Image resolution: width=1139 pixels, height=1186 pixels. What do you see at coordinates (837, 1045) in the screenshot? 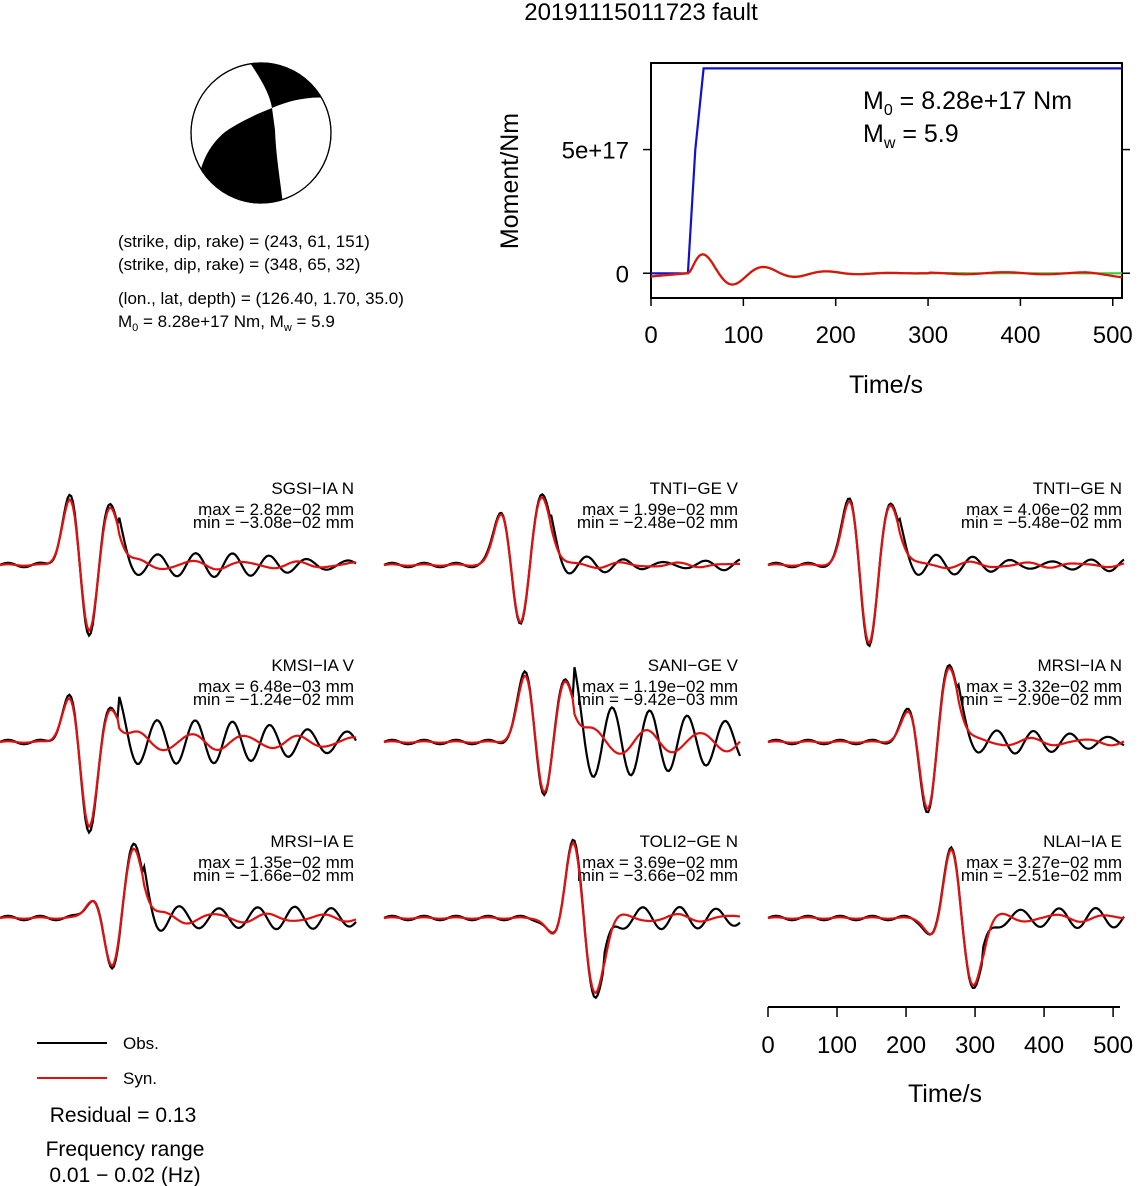
I see `waveform-x-tick-label-1: 100` at bounding box center [837, 1045].